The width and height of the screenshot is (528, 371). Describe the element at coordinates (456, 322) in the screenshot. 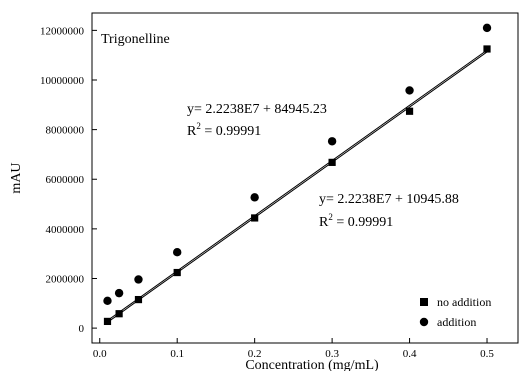

I see `legend-label-addition: addition` at that location.